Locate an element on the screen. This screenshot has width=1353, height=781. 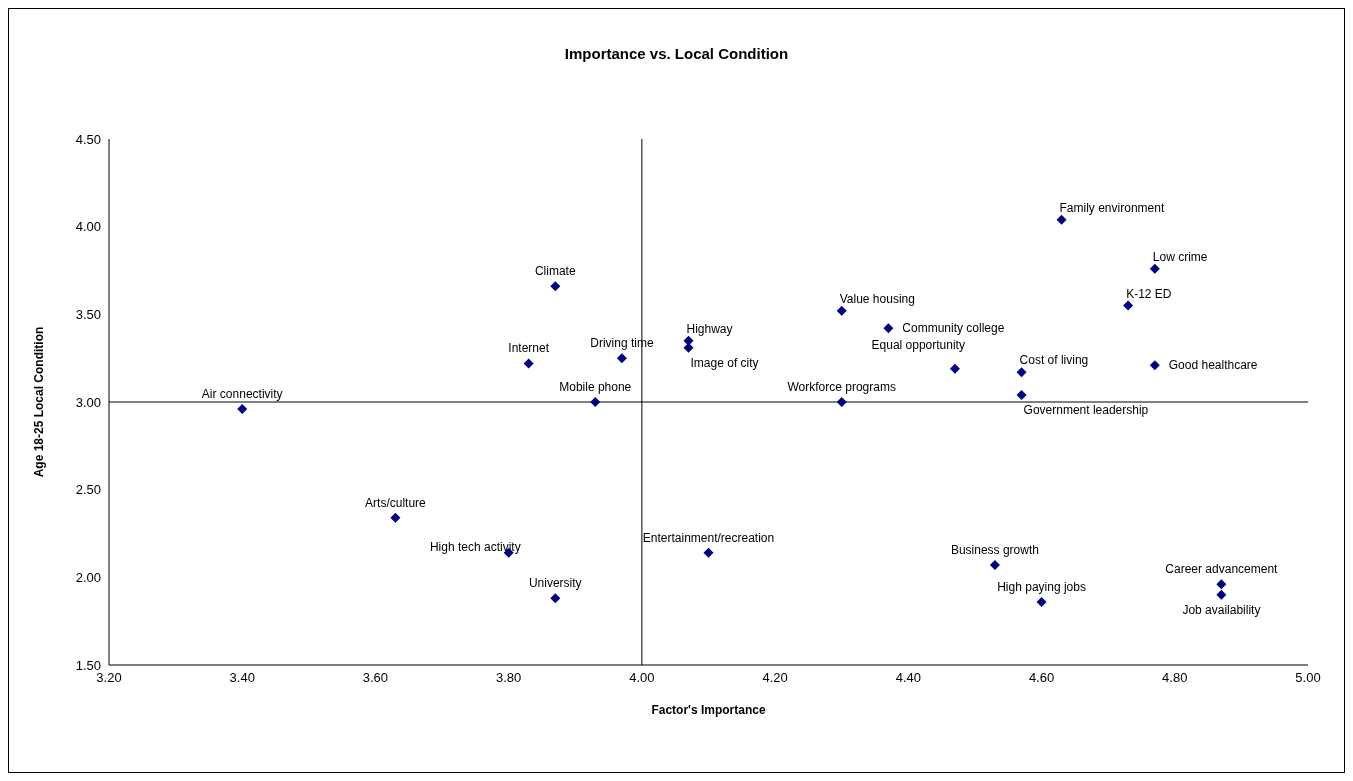
annotation: Low crime is located at coordinates (1180, 256).